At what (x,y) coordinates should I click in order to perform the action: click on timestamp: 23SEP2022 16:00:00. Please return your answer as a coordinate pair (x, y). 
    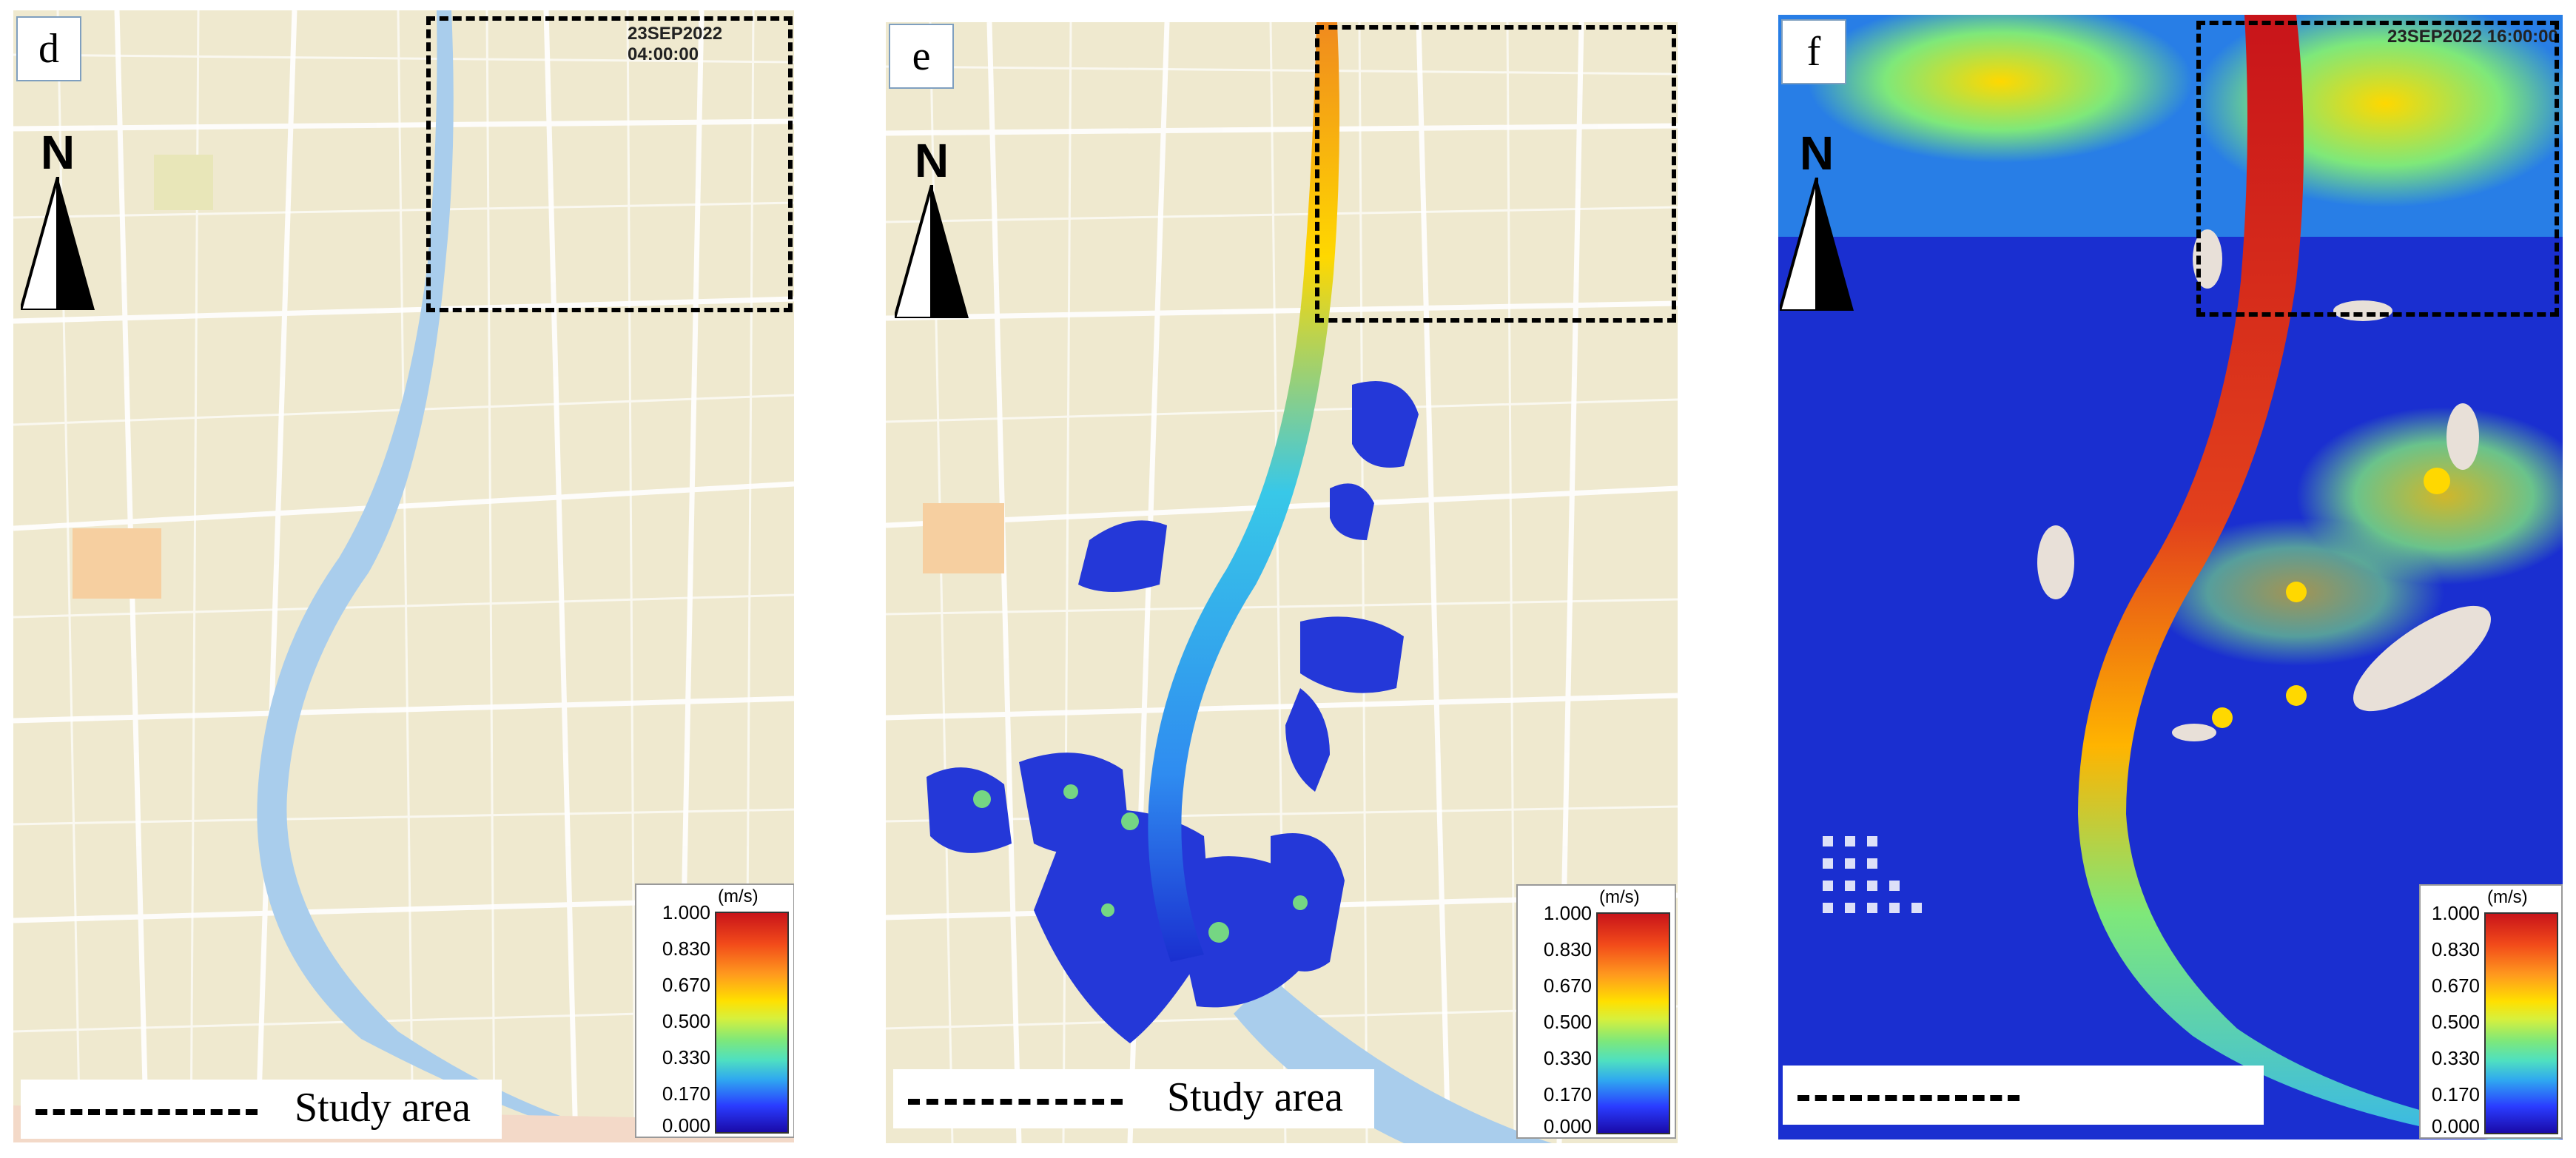
    Looking at the image, I should click on (2472, 37).